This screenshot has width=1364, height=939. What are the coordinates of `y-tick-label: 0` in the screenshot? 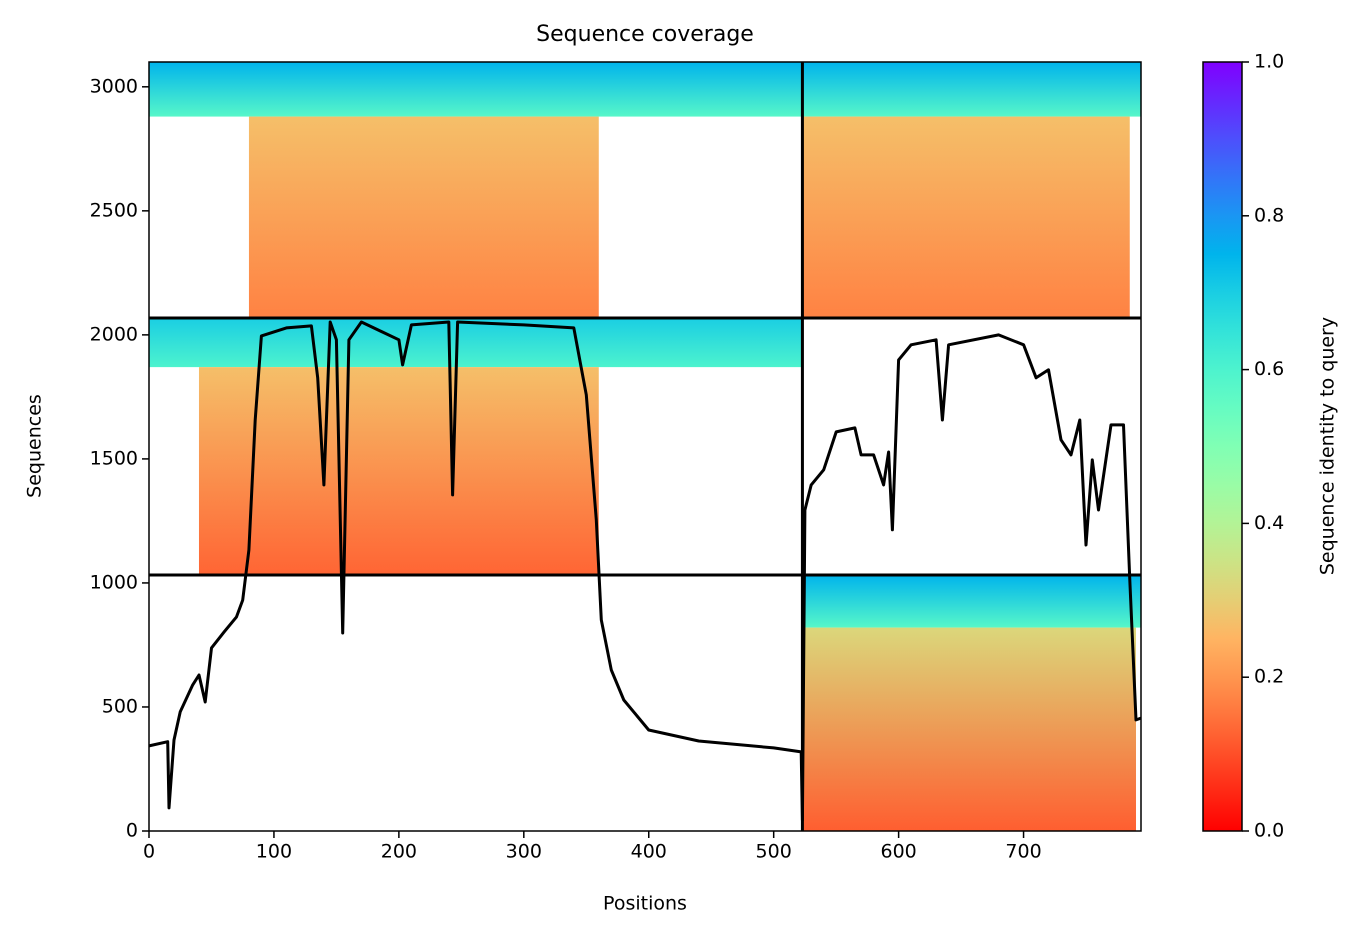 It's located at (132, 831).